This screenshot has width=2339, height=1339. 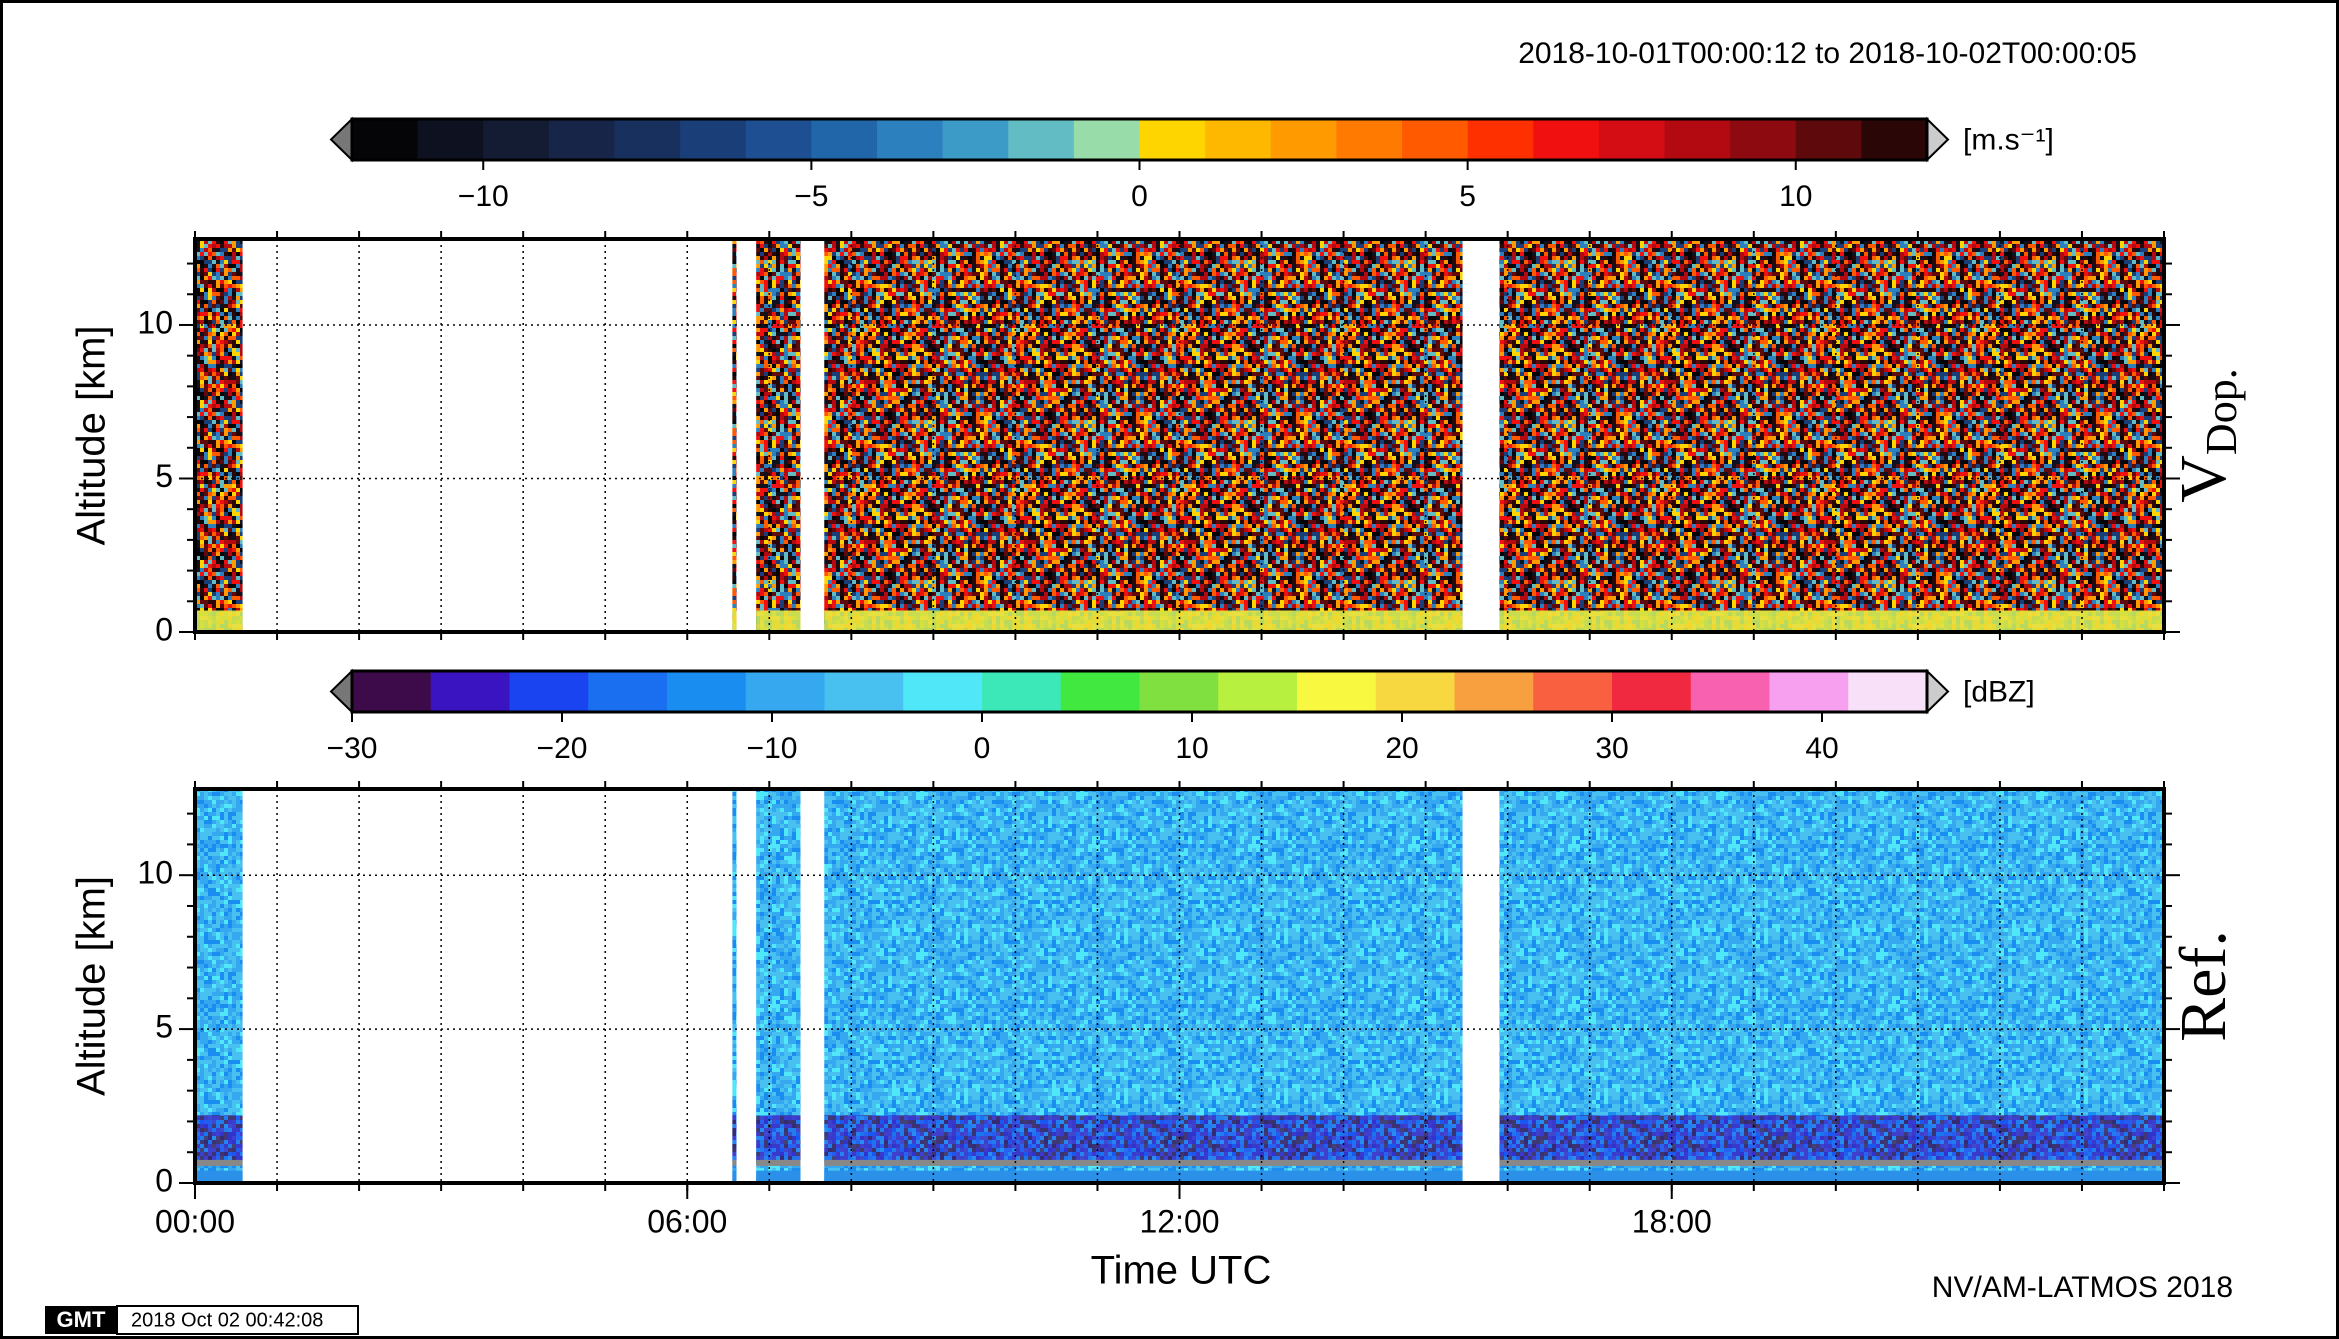 I want to click on colorbar-tick-label: 30, so click(x=1611, y=748).